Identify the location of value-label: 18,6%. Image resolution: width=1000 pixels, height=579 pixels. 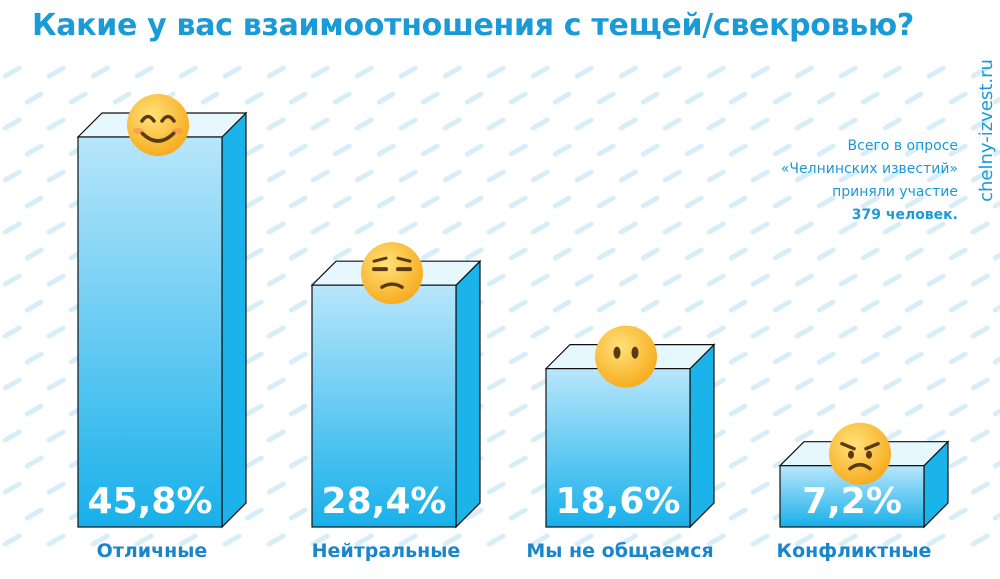
(618, 501).